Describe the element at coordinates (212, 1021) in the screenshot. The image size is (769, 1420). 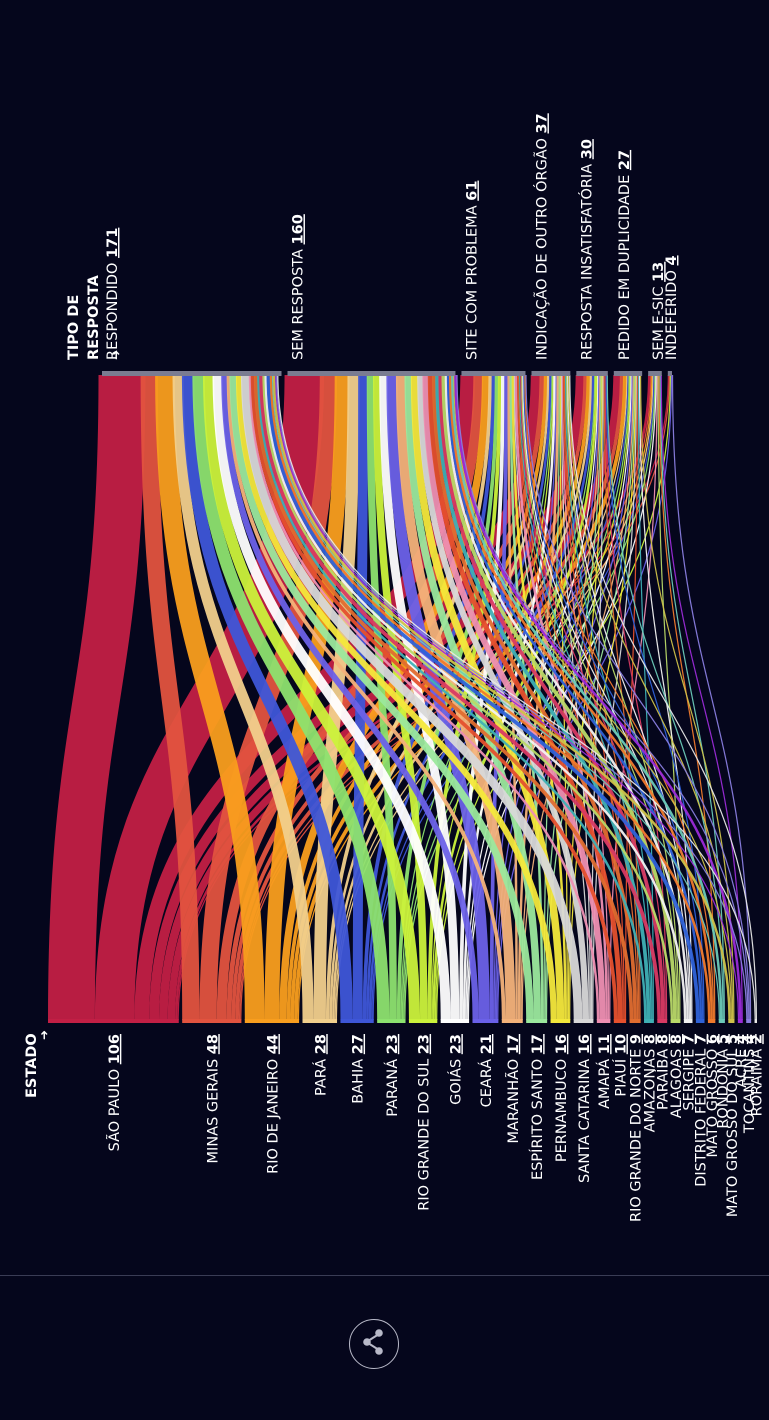
I see `source-bar-minas-gerais` at that location.